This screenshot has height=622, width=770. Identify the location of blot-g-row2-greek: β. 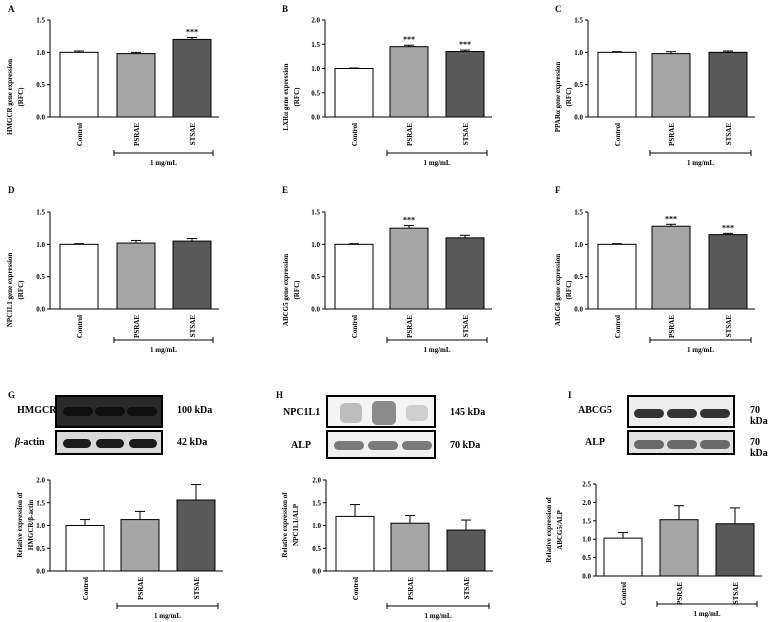
(18, 442).